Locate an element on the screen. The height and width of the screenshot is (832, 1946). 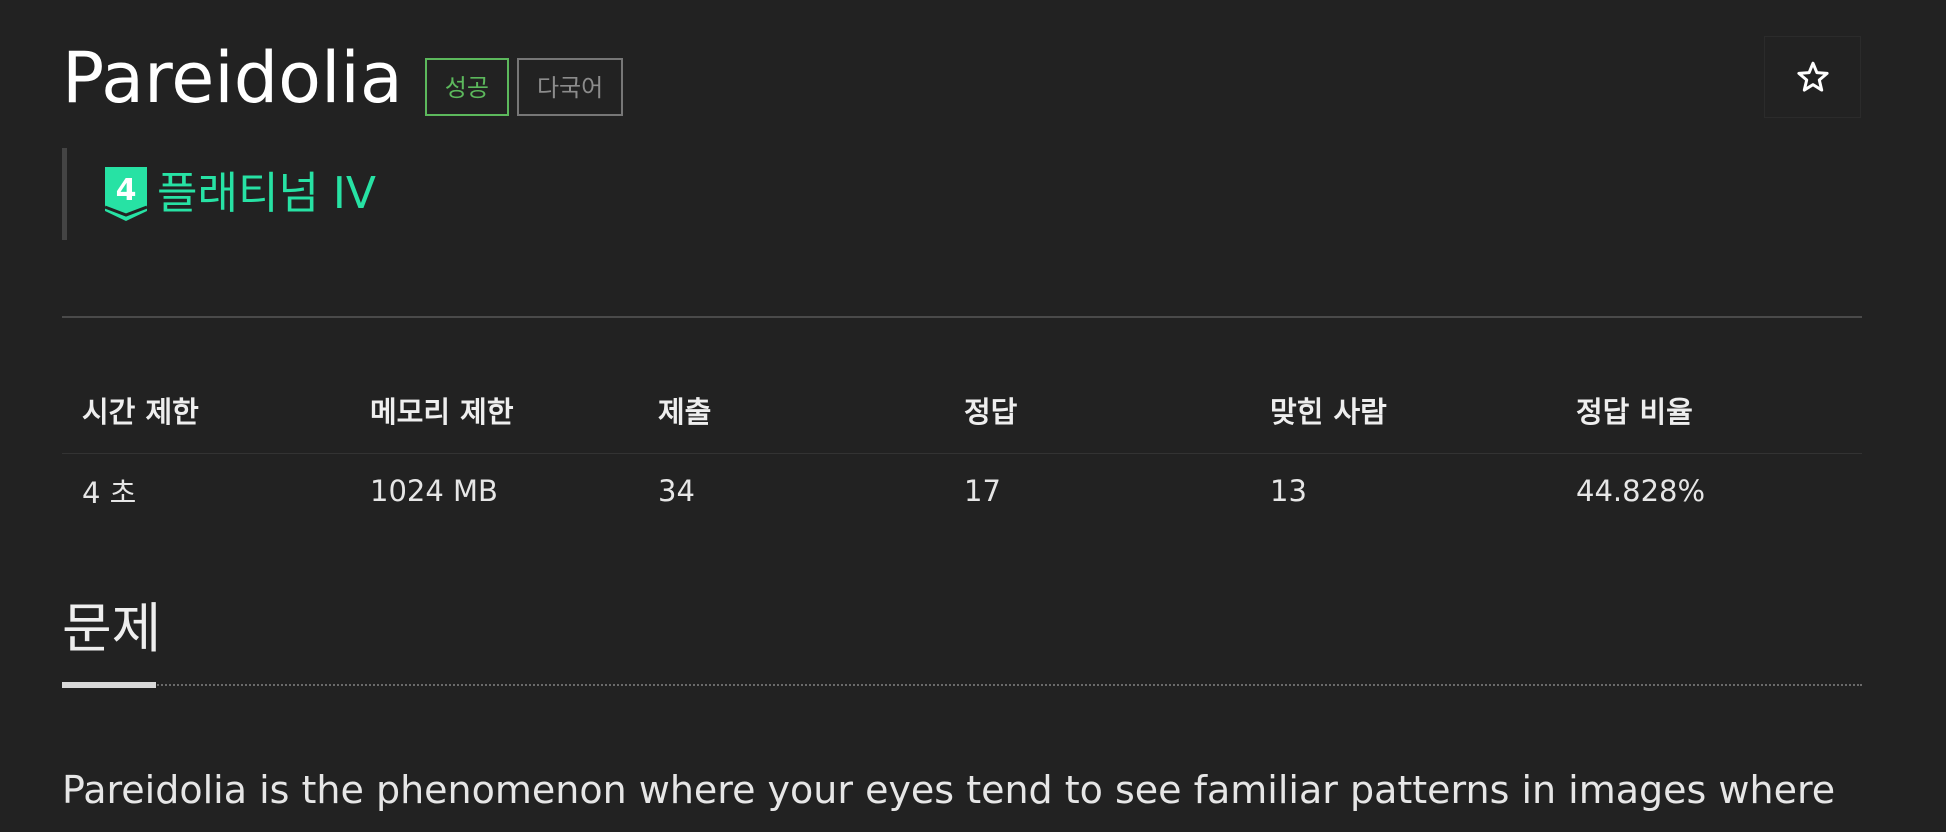
section-title: 문제 is located at coordinates (112, 628).